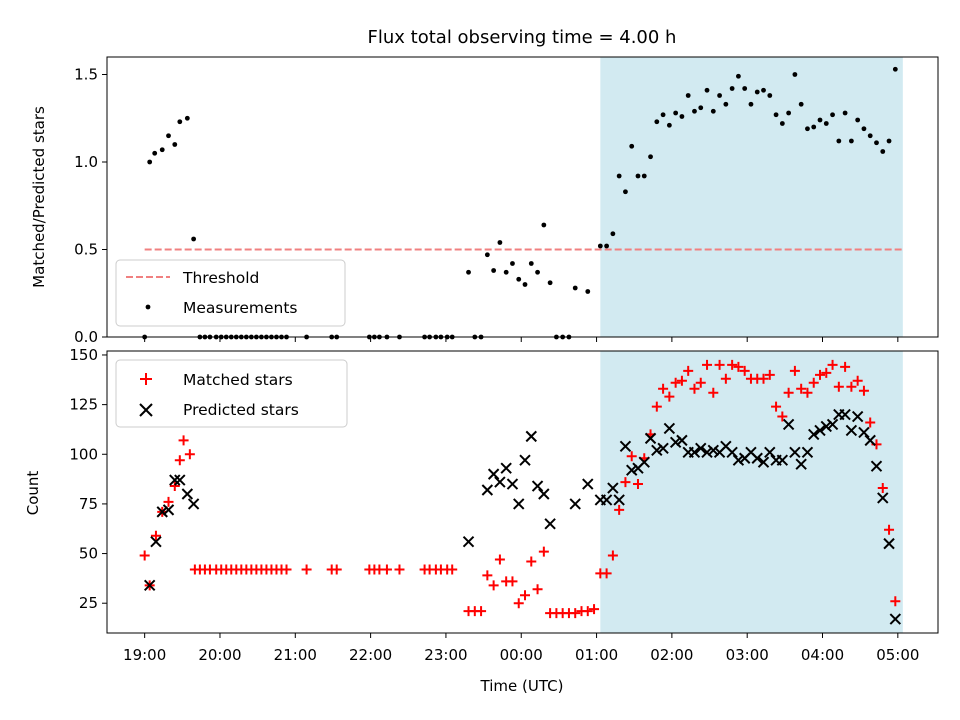 The width and height of the screenshot is (960, 720). I want to click on bottom-legend-box, so click(231, 393).